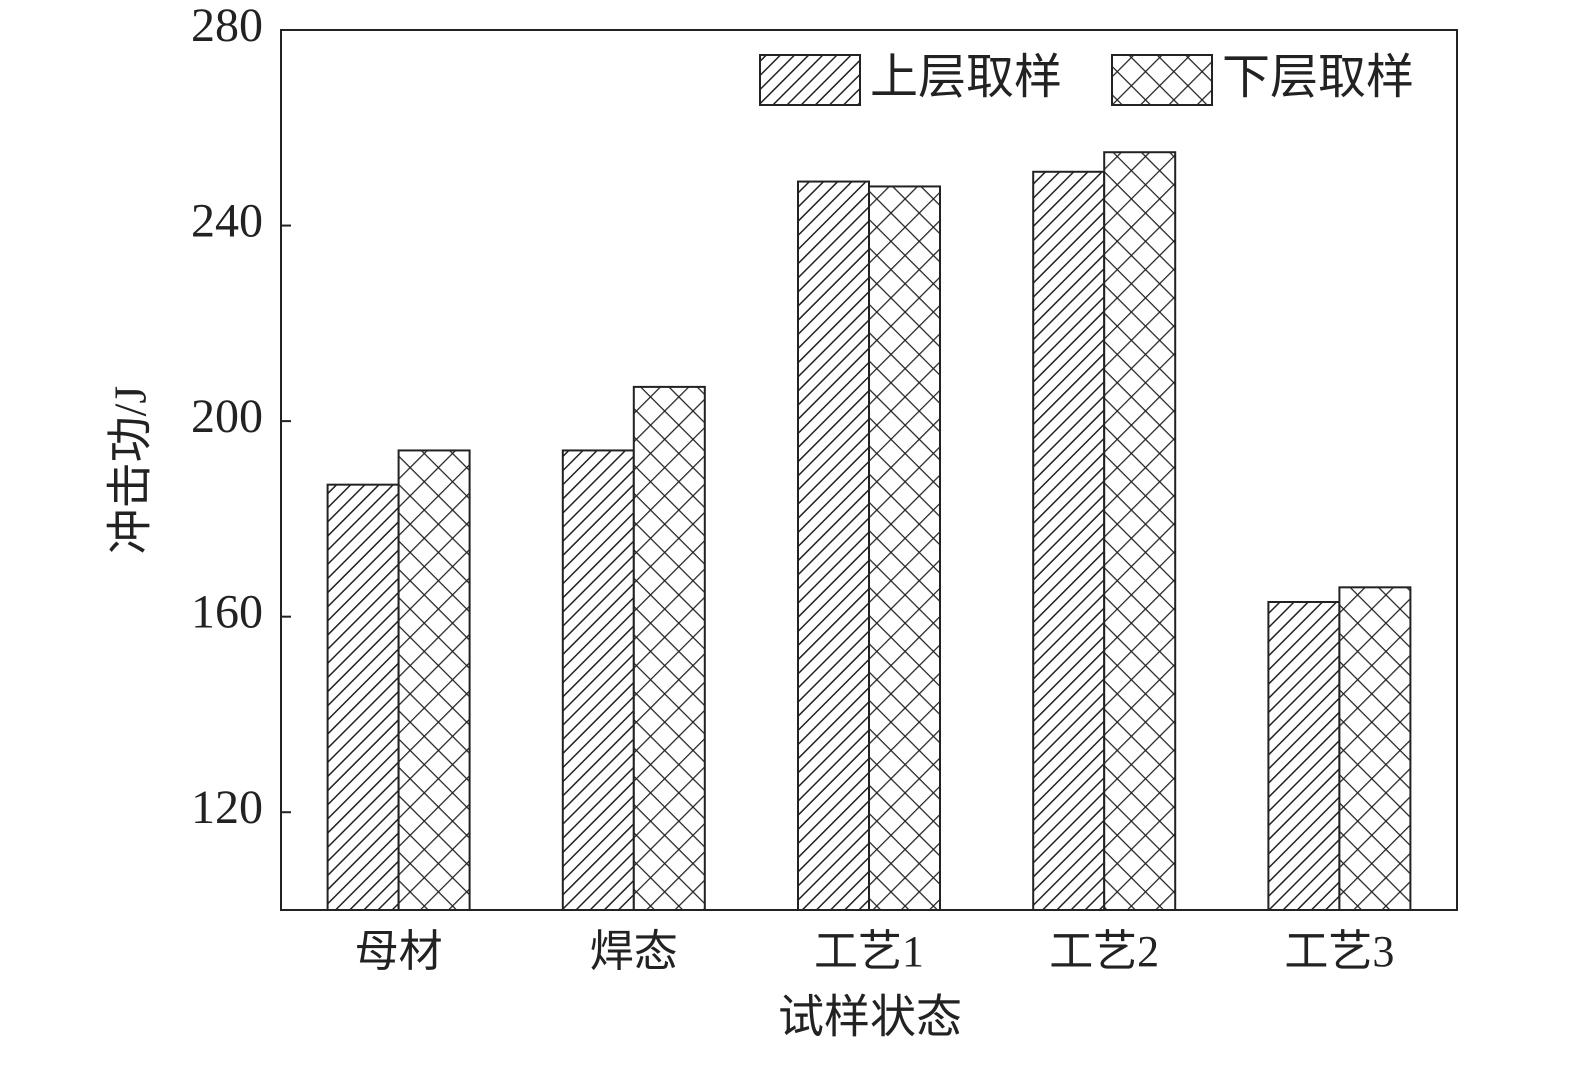 The height and width of the screenshot is (1065, 1575). What do you see at coordinates (1104, 951) in the screenshot?
I see `x-tick-label: 工艺2` at bounding box center [1104, 951].